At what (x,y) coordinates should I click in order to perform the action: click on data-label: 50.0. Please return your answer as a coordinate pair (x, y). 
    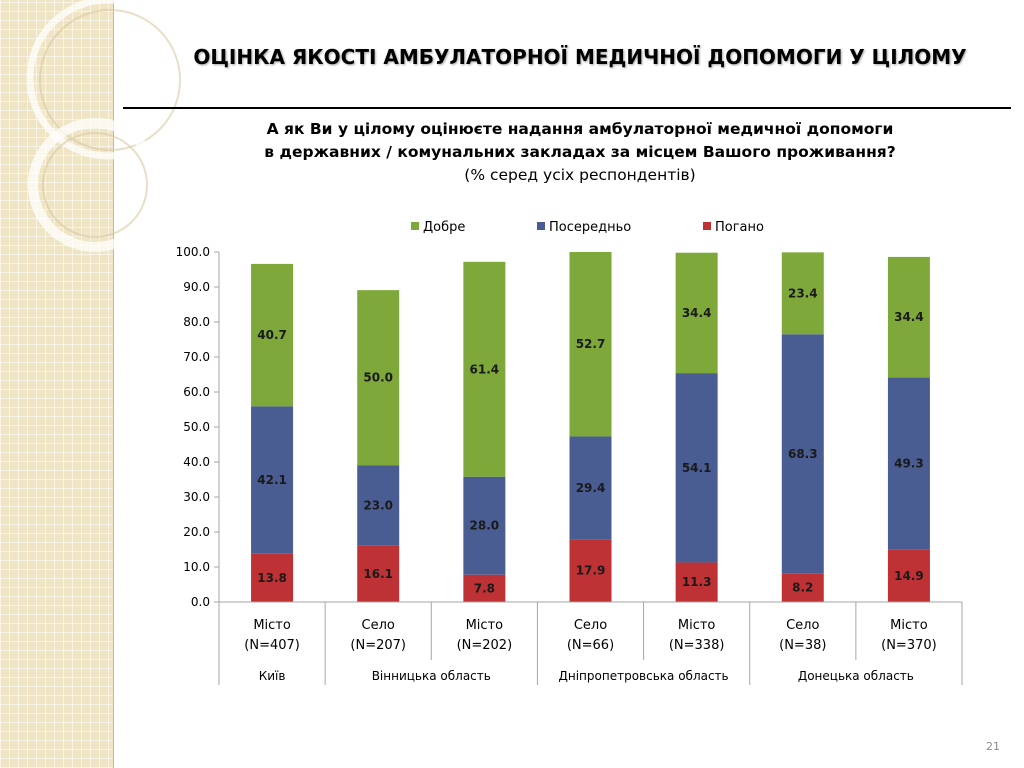
    Looking at the image, I should click on (378, 378).